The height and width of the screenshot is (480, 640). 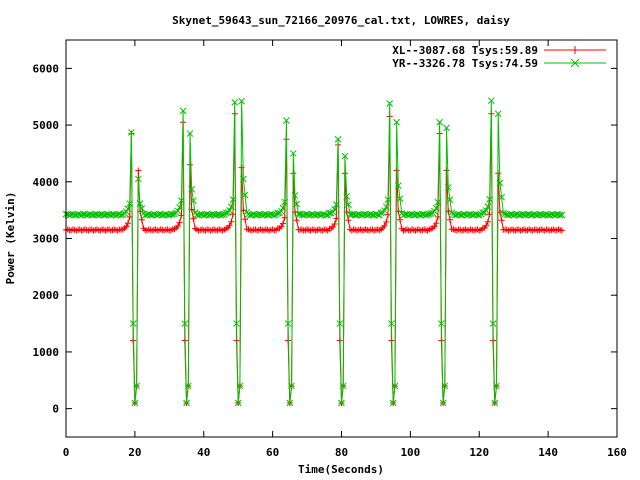 What do you see at coordinates (410, 452) in the screenshot?
I see `x-tick-label: 100` at bounding box center [410, 452].